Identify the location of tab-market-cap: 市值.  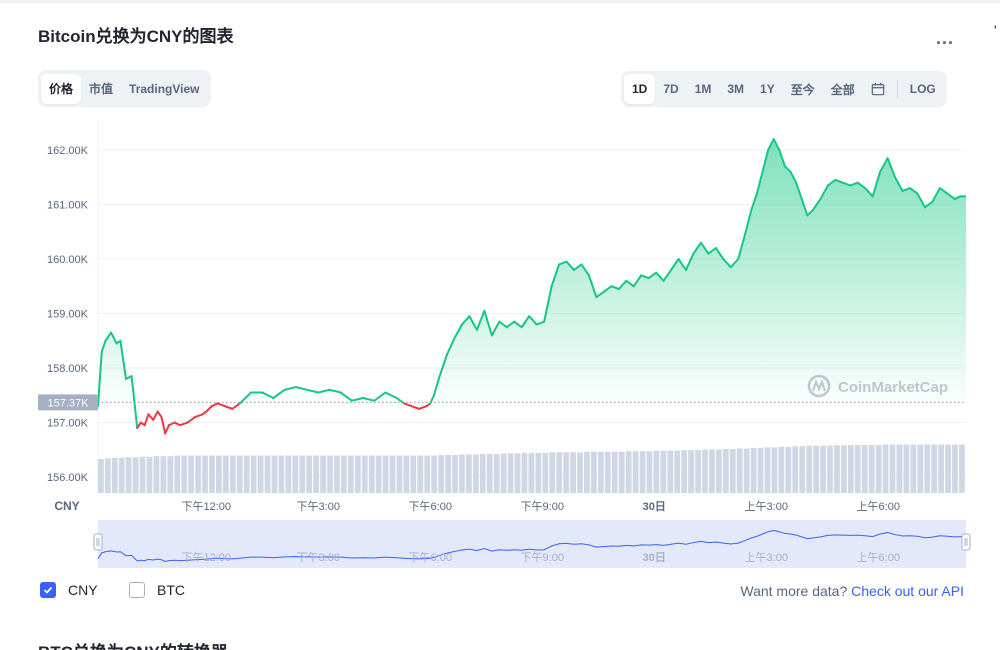
(101, 89).